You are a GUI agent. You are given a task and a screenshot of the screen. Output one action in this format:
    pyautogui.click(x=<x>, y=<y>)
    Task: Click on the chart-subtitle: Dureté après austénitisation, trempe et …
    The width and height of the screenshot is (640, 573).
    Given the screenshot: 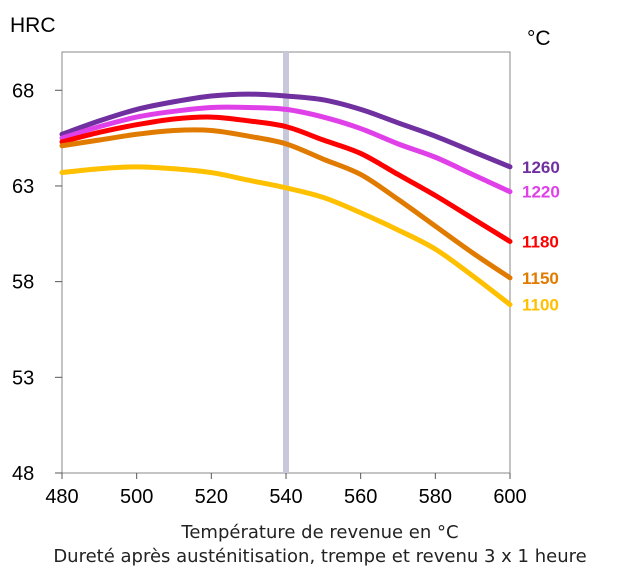 What is the action you would take?
    pyautogui.click(x=320, y=556)
    